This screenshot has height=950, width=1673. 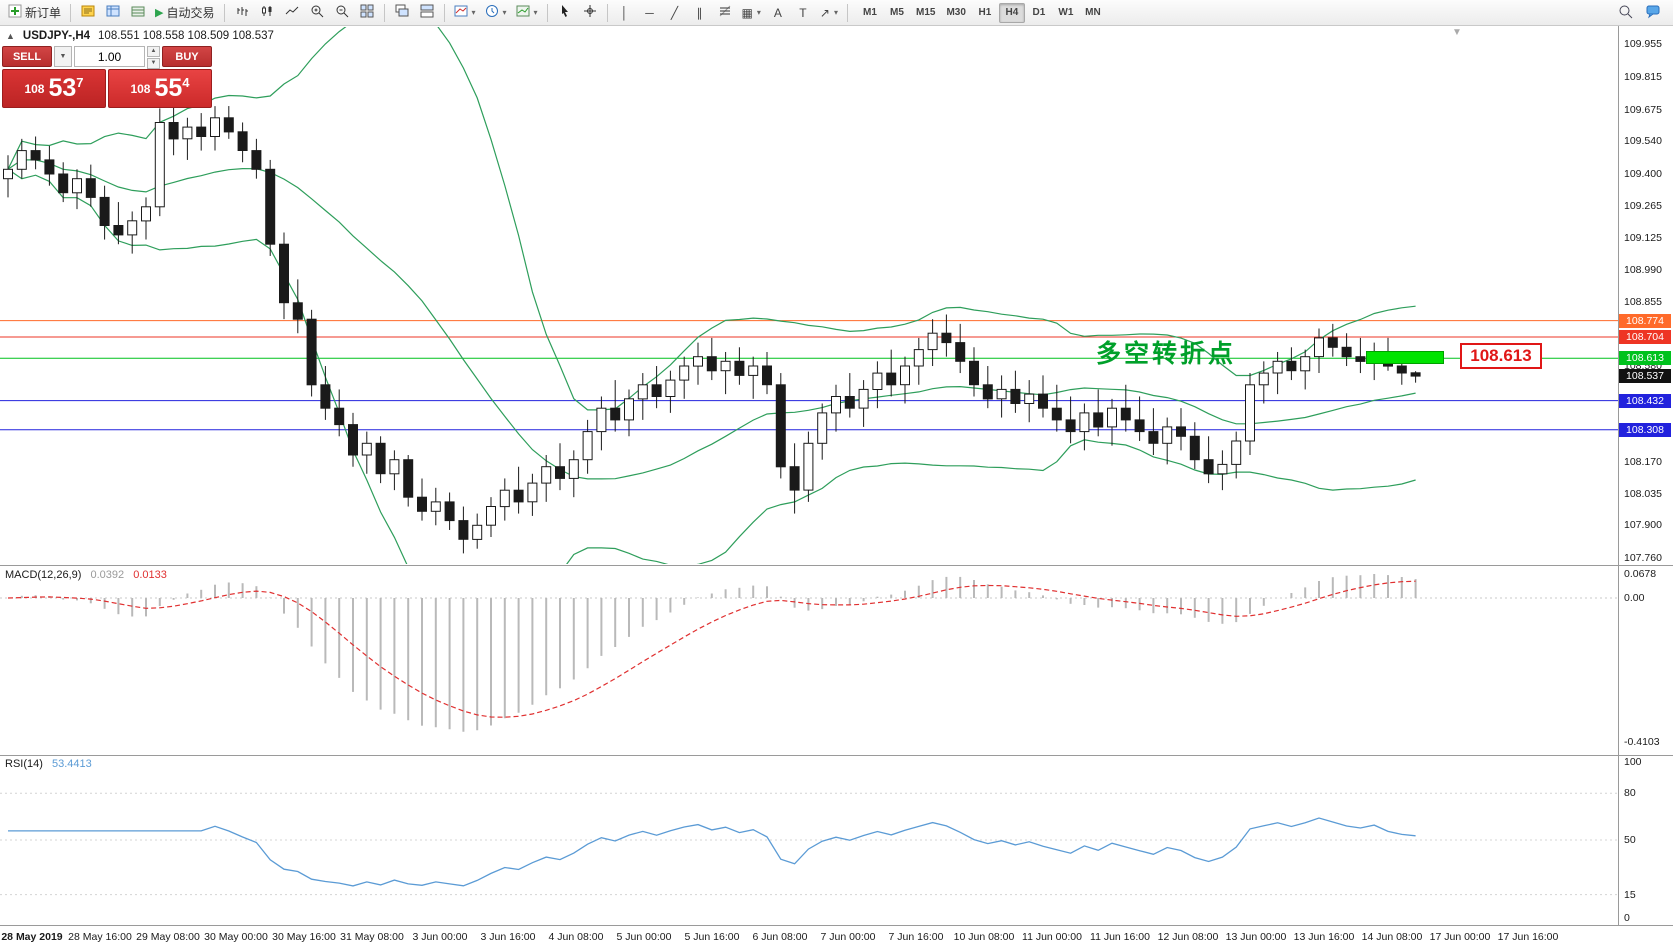 I want to click on volume-stepper: ▲ ▼, so click(x=153, y=57).